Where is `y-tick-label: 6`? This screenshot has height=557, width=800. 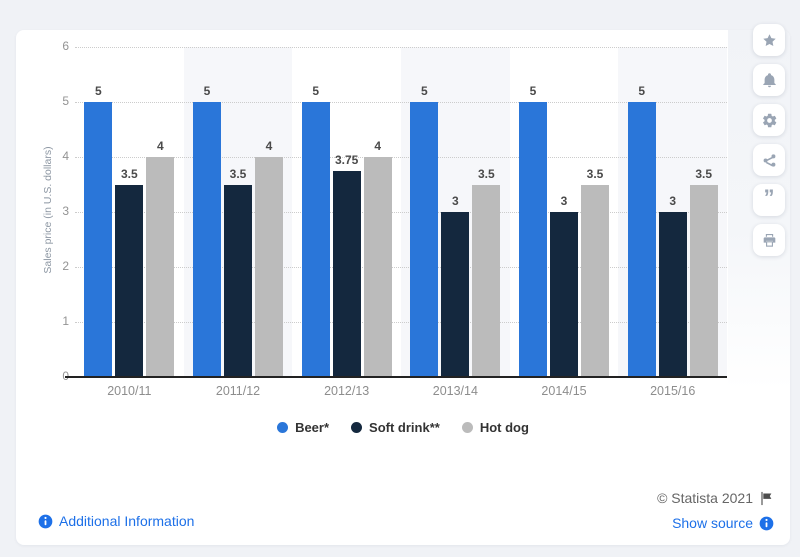 y-tick-label: 6 is located at coordinates (65, 46).